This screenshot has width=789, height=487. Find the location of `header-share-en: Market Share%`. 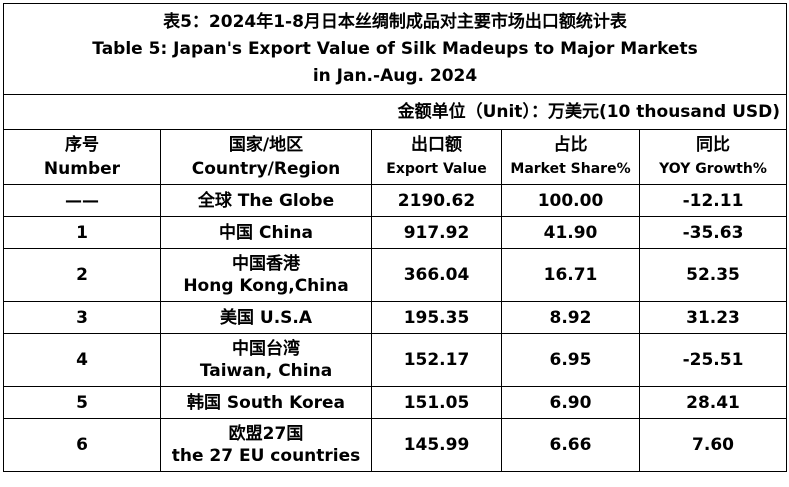

header-share-en: Market Share% is located at coordinates (570, 169).